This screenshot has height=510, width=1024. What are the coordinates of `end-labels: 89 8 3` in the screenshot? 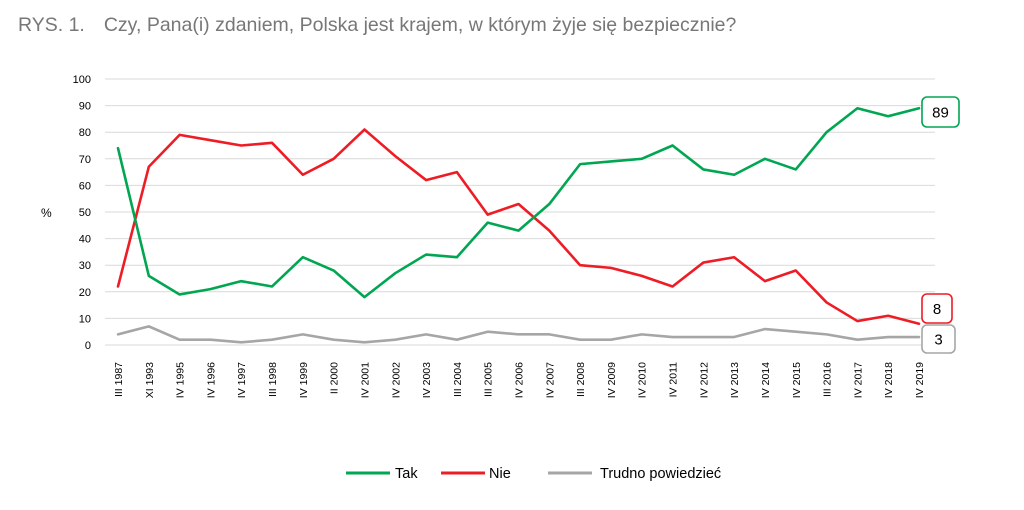 It's located at (940, 225).